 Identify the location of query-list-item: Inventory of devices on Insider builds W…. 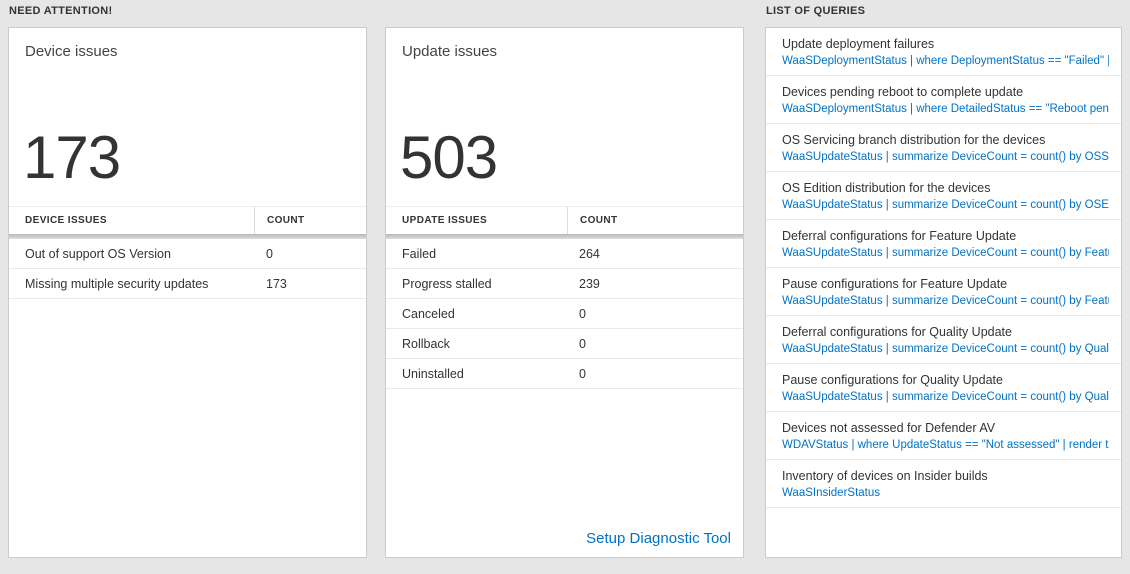
(943, 484).